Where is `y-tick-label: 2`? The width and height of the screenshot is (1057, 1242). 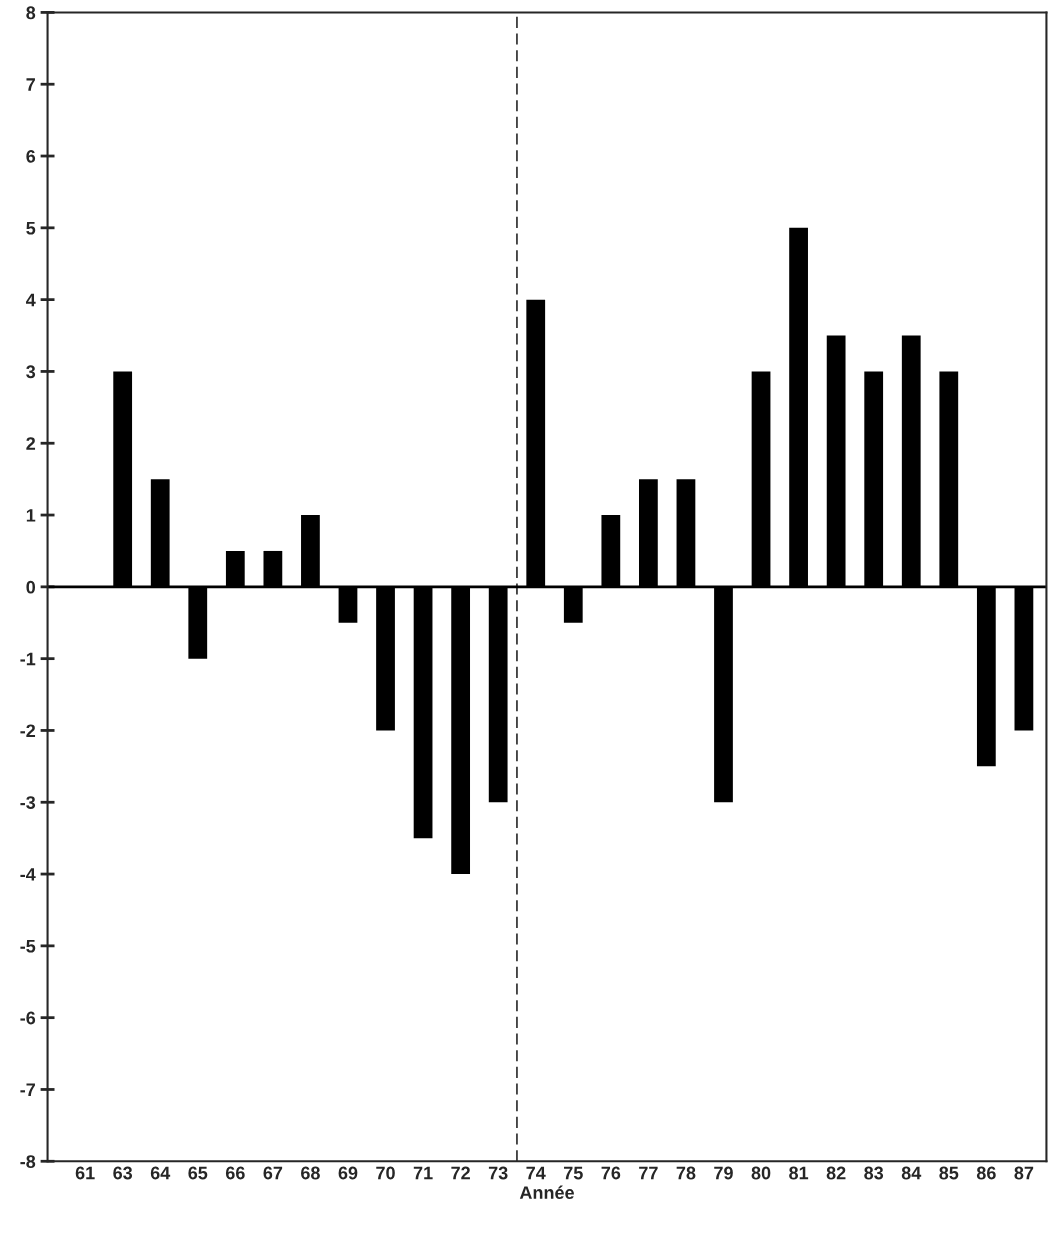 y-tick-label: 2 is located at coordinates (31, 443).